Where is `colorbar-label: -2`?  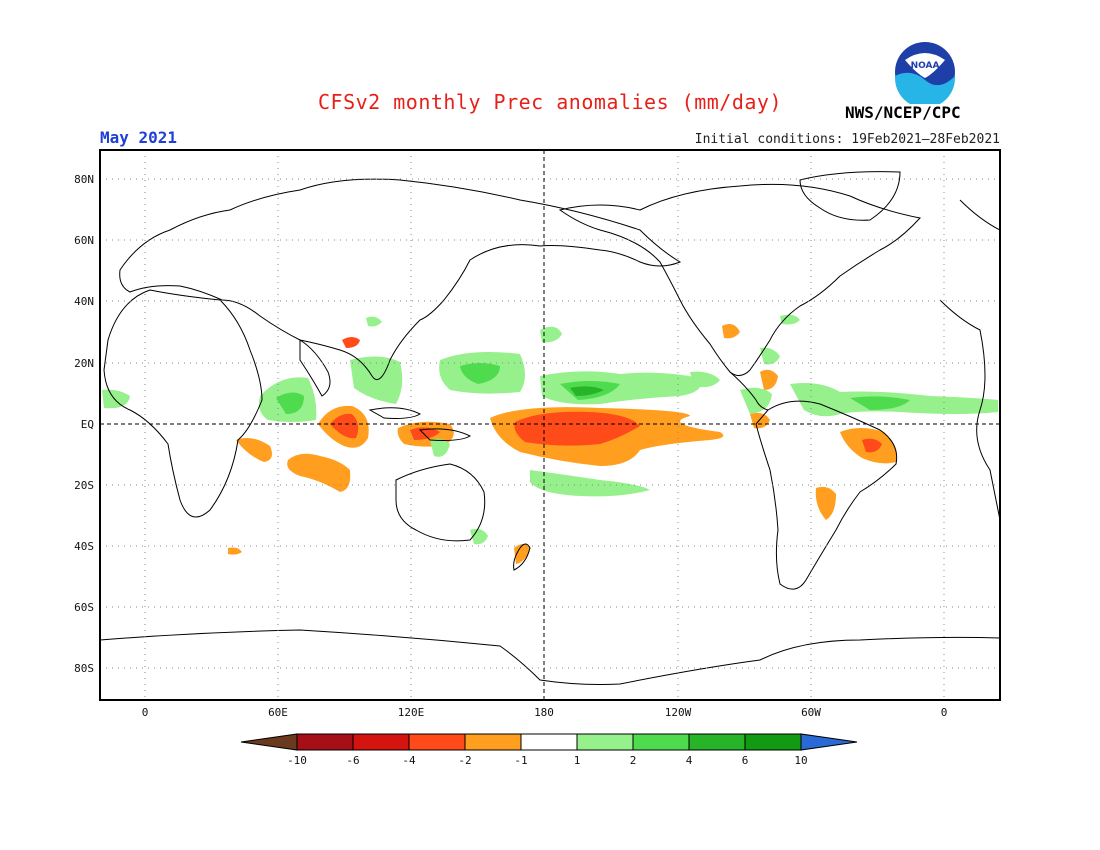
colorbar-label: -2 is located at coordinates (464, 760).